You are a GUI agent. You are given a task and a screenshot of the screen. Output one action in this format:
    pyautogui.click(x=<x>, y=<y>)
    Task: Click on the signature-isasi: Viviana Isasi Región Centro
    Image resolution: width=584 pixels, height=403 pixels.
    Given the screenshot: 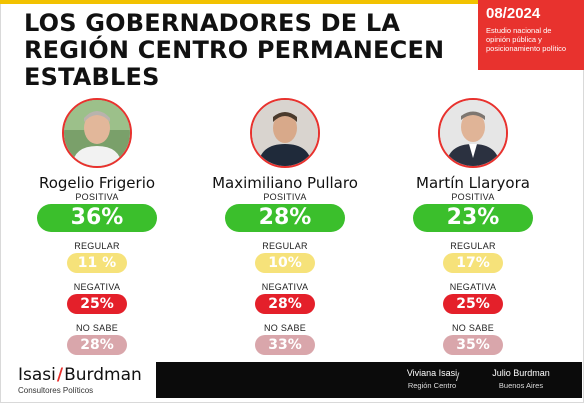 What is the action you would take?
    pyautogui.click(x=432, y=379)
    